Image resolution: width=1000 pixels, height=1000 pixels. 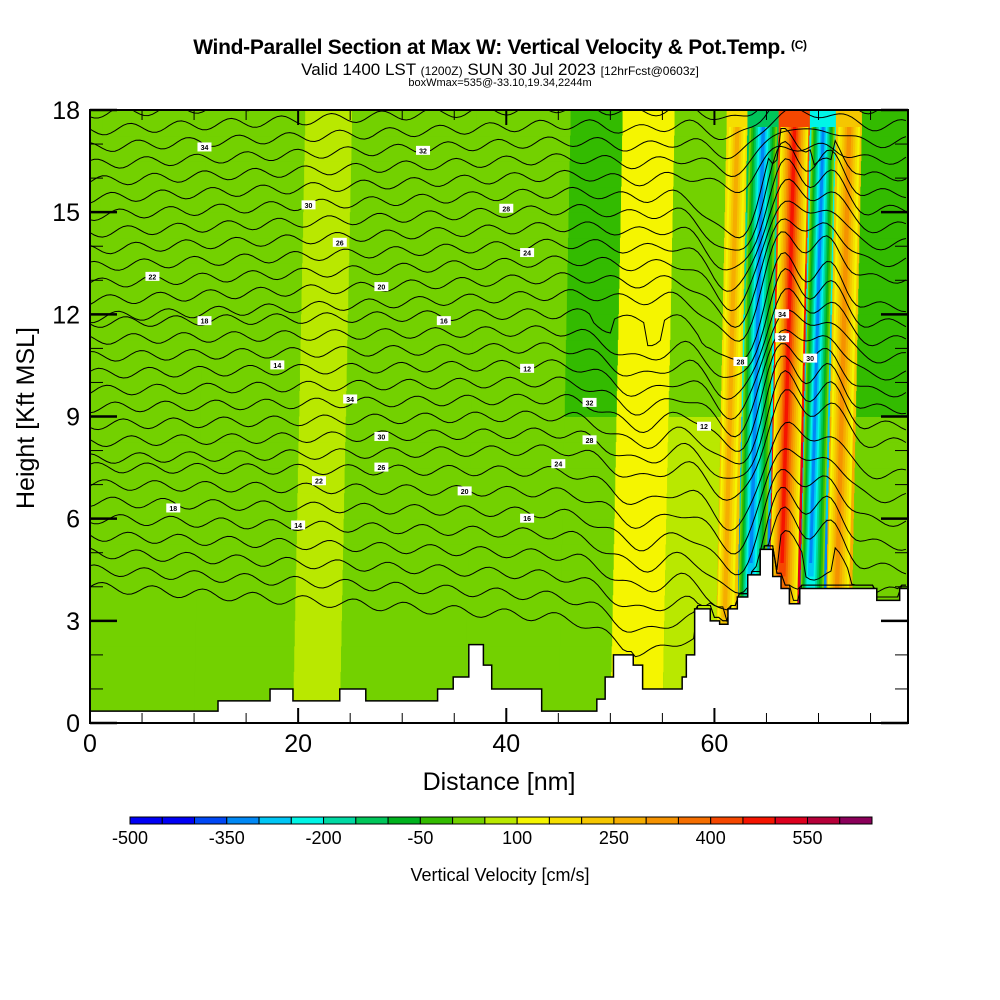 I want to click on x-axis-tick-labels: 0 20 40 60, so click(x=405, y=744).